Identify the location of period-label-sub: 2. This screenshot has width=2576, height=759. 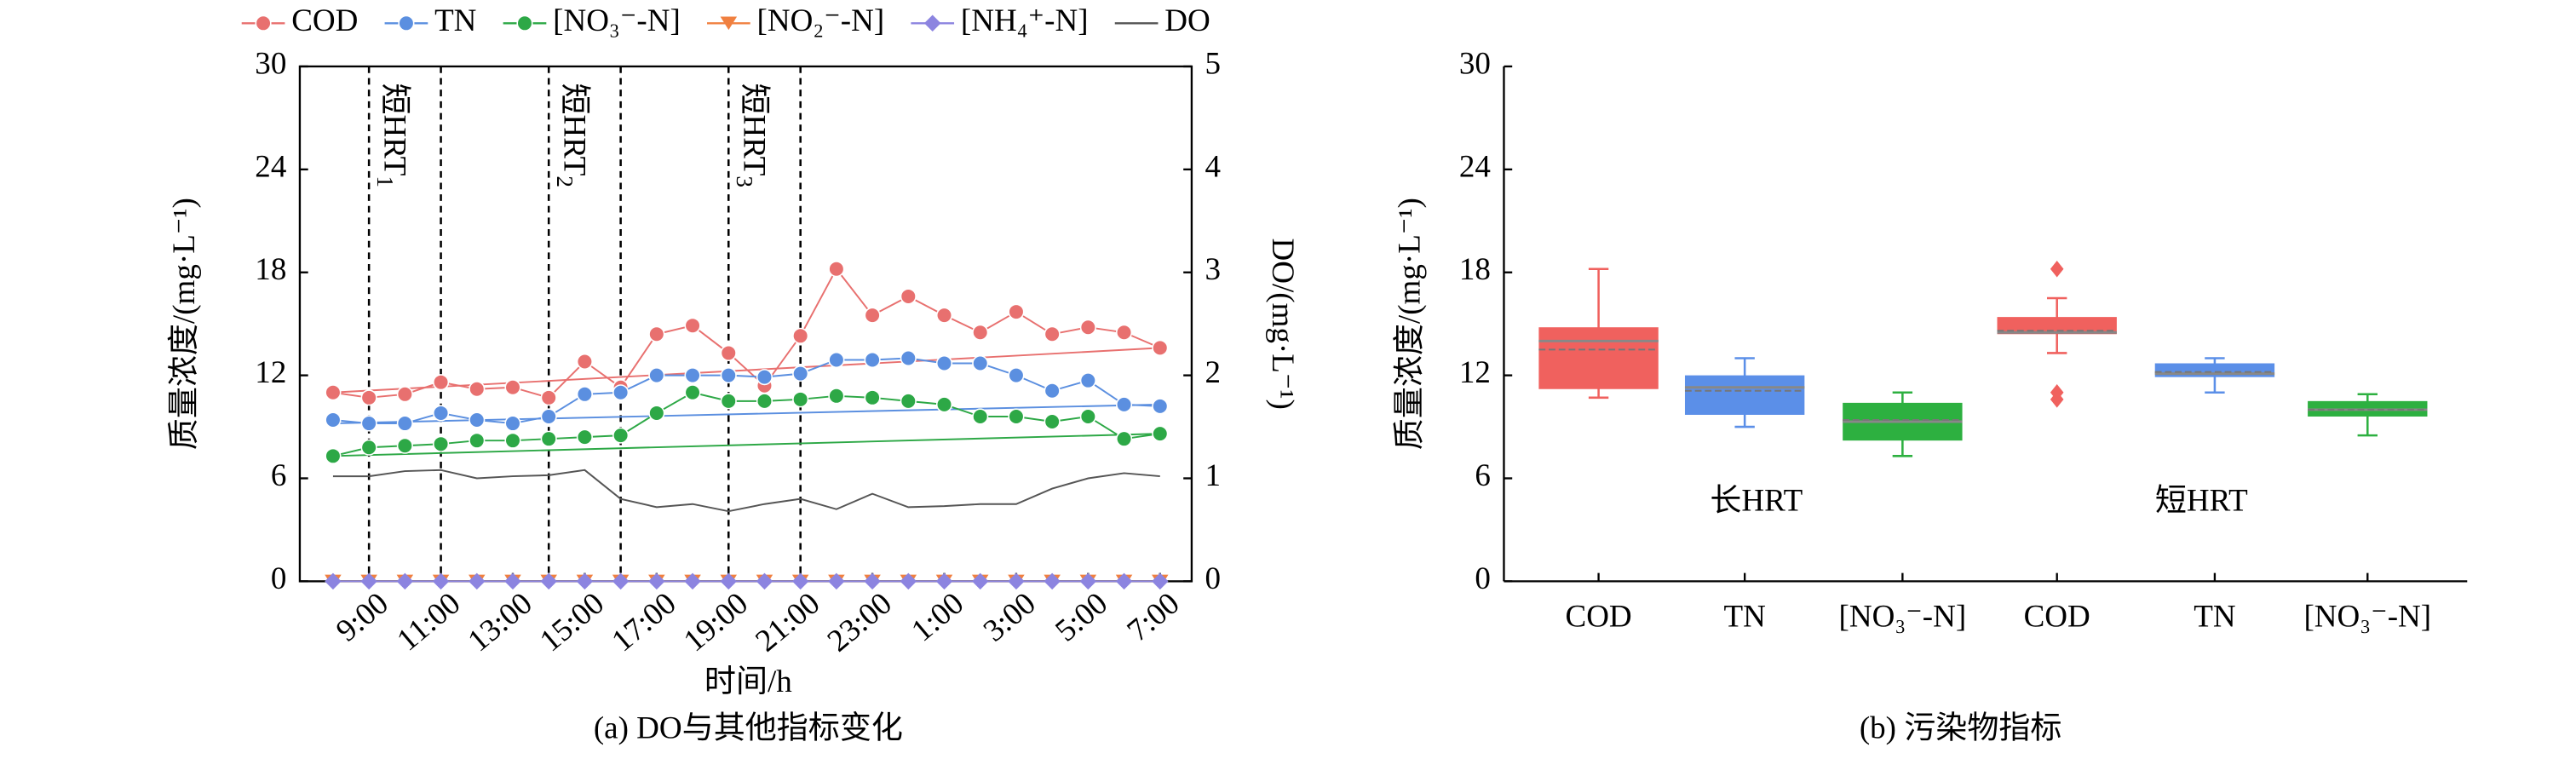
(565, 181).